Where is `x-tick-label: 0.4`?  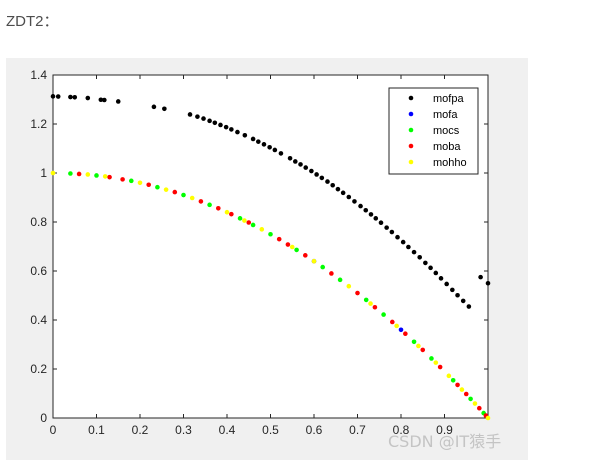 x-tick-label: 0.4 is located at coordinates (227, 430).